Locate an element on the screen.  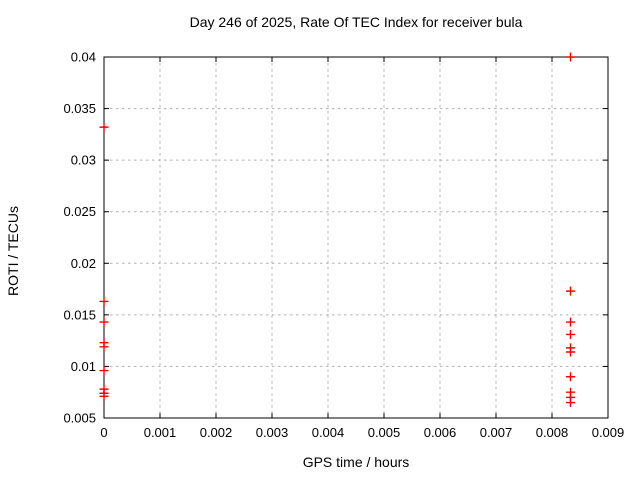
x-tick-label: 0.002 is located at coordinates (216, 432).